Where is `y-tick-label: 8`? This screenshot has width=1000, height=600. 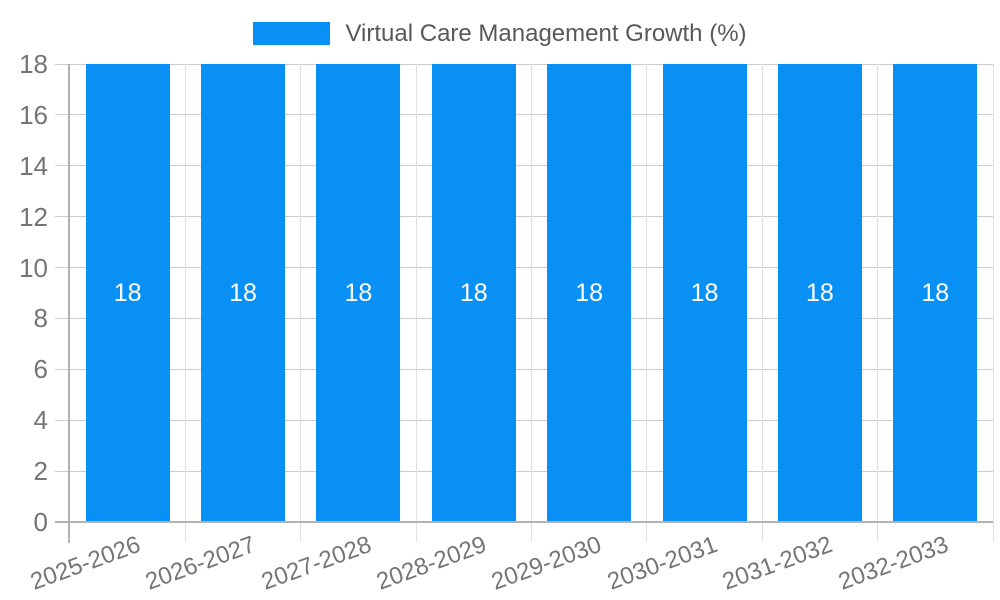
y-tick-label: 8 is located at coordinates (40, 318).